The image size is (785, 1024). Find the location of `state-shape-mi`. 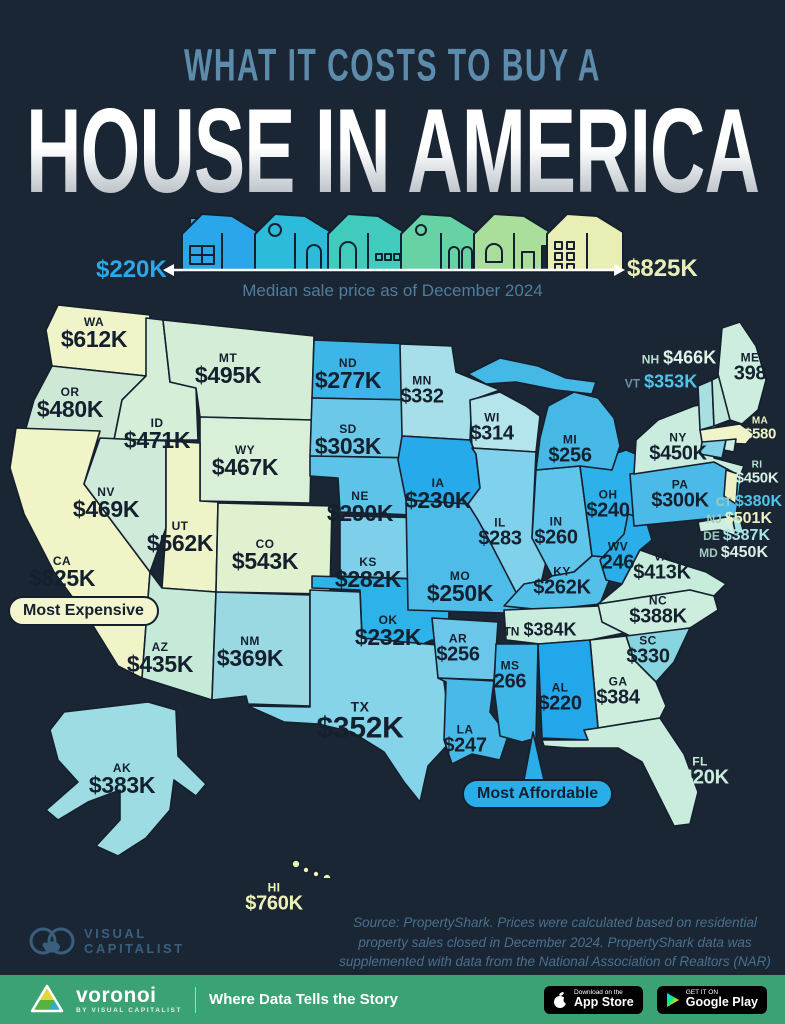

state-shape-mi is located at coordinates (578, 431).